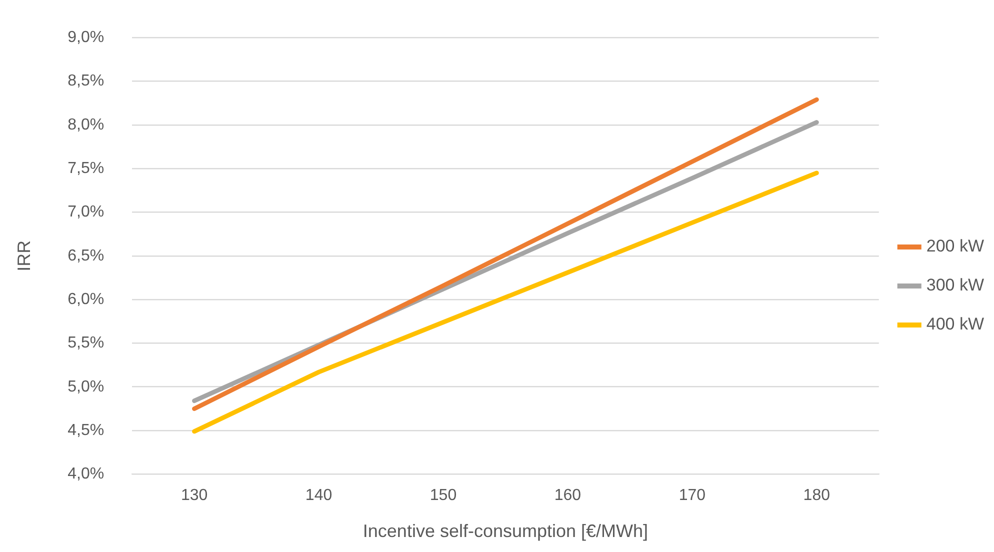  What do you see at coordinates (568, 495) in the screenshot?
I see `x-tick-label: 160` at bounding box center [568, 495].